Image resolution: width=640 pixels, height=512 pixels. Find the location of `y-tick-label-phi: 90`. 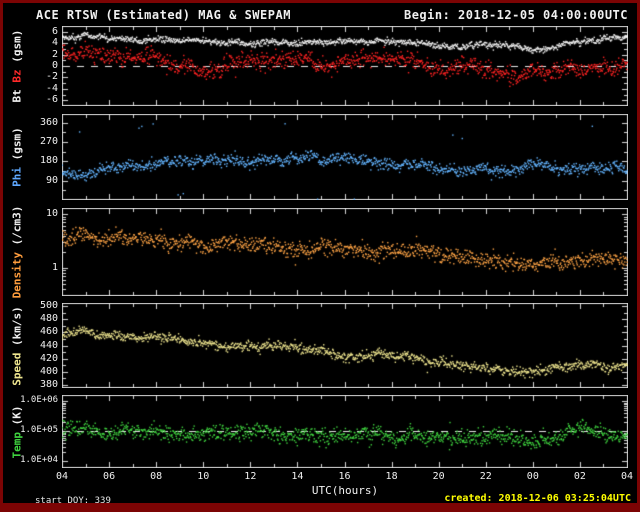

y-tick-label-phi: 90 is located at coordinates (51, 180).